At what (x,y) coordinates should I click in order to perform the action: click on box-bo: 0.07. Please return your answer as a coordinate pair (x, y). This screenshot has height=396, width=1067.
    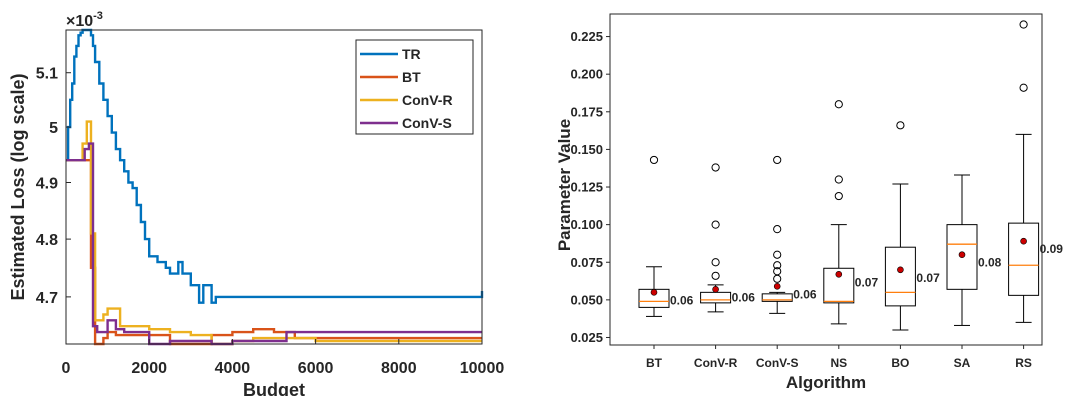
    Looking at the image, I should click on (912, 226).